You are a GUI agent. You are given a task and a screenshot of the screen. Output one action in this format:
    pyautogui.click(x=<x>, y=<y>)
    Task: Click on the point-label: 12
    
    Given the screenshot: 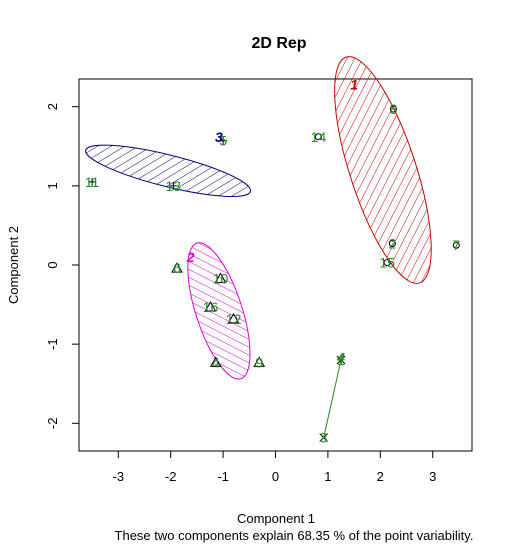 What is the action you would take?
    pyautogui.click(x=234, y=319)
    